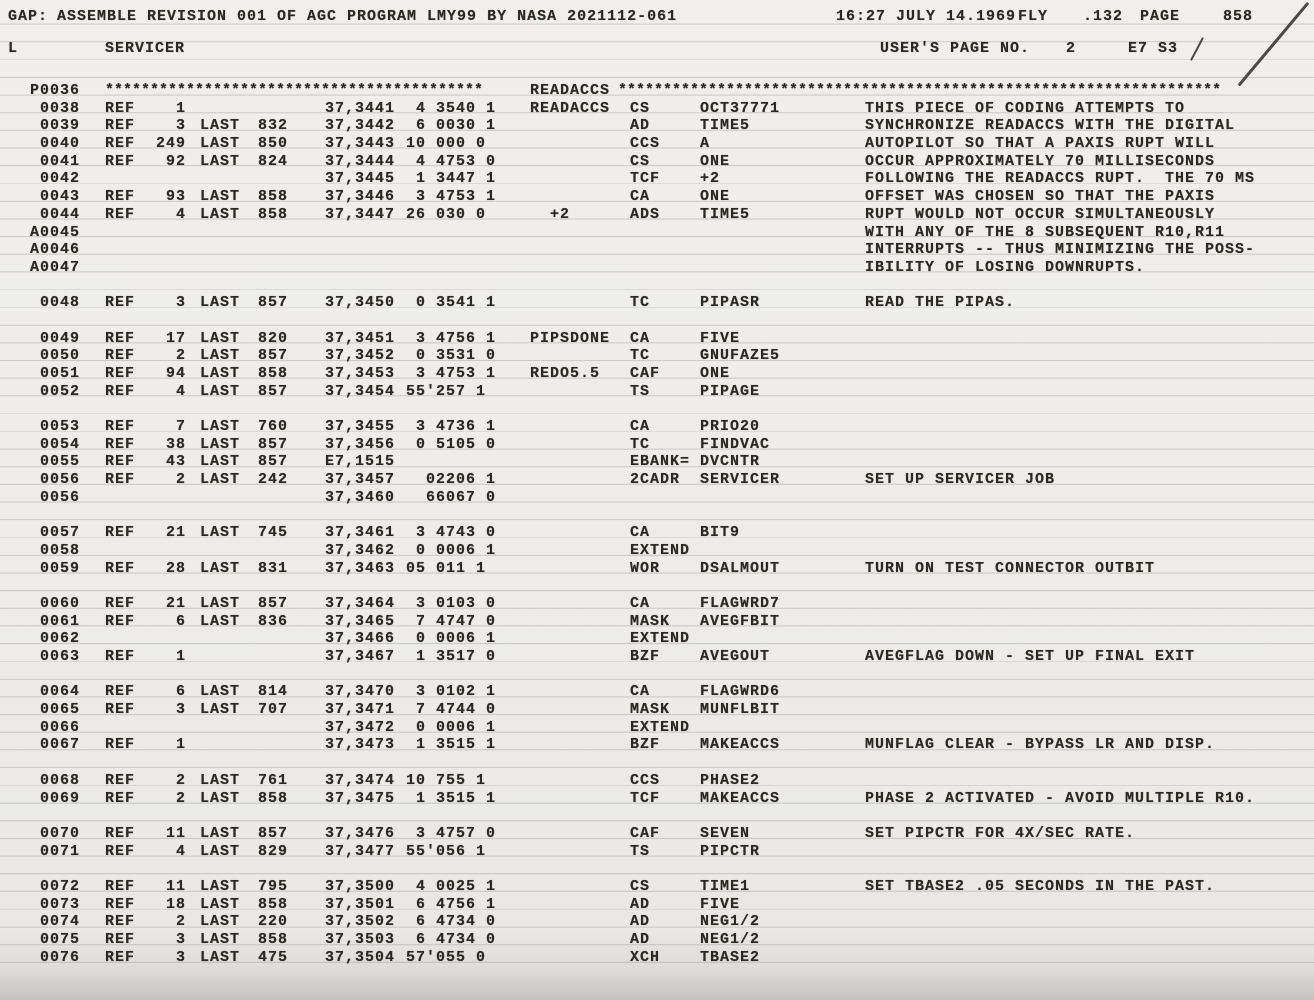 Image resolution: width=1314 pixels, height=1000 pixels. What do you see at coordinates (360, 603) in the screenshot?
I see `memory-address: 37,3464` at bounding box center [360, 603].